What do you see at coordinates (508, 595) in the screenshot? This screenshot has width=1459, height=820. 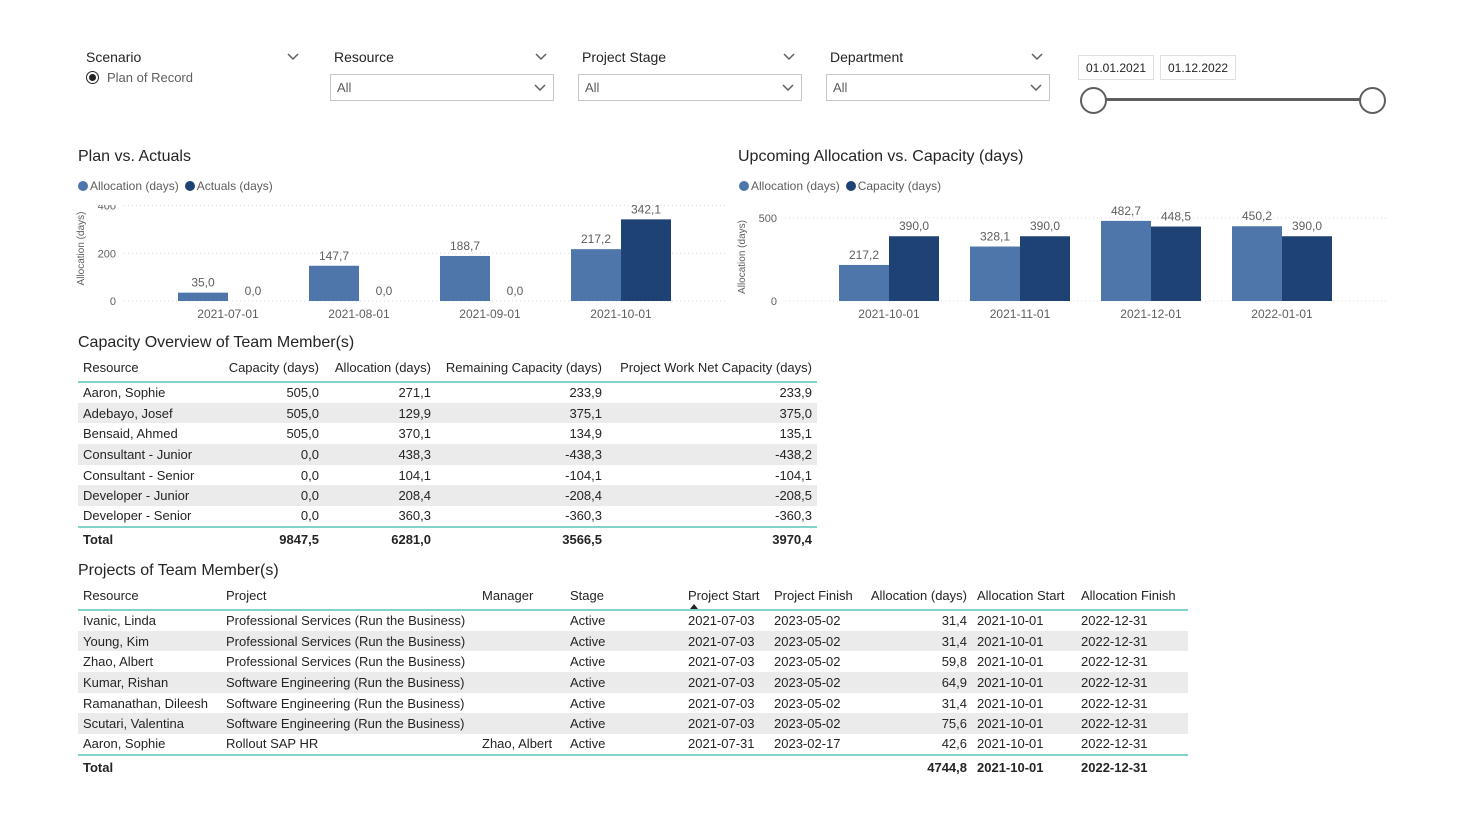 I see `column-header-manager: Manager` at bounding box center [508, 595].